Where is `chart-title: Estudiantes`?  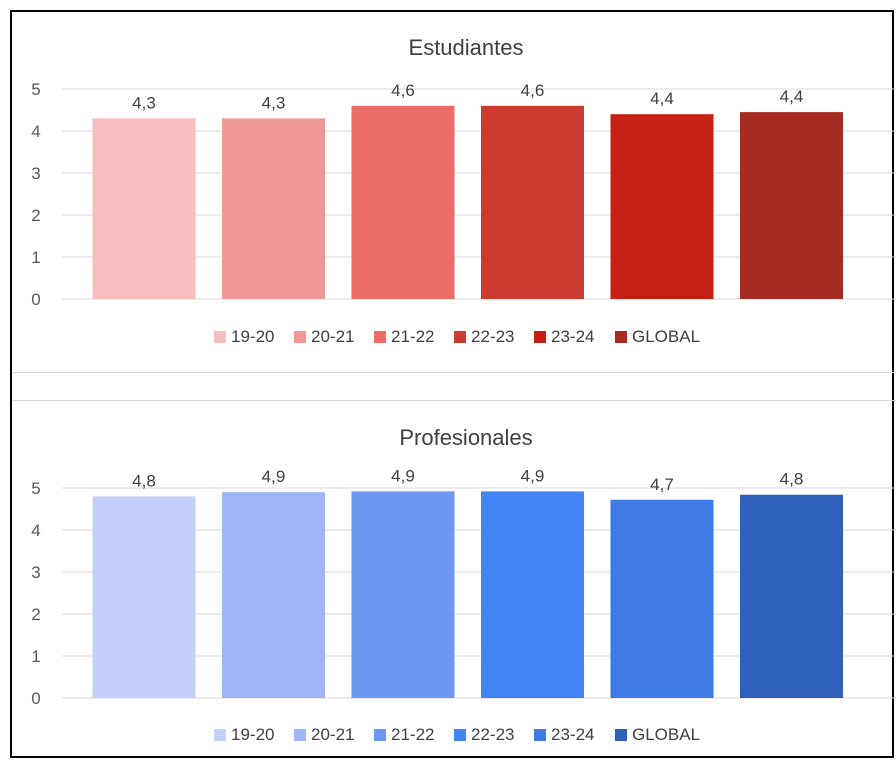
chart-title: Estudiantes is located at coordinates (466, 47).